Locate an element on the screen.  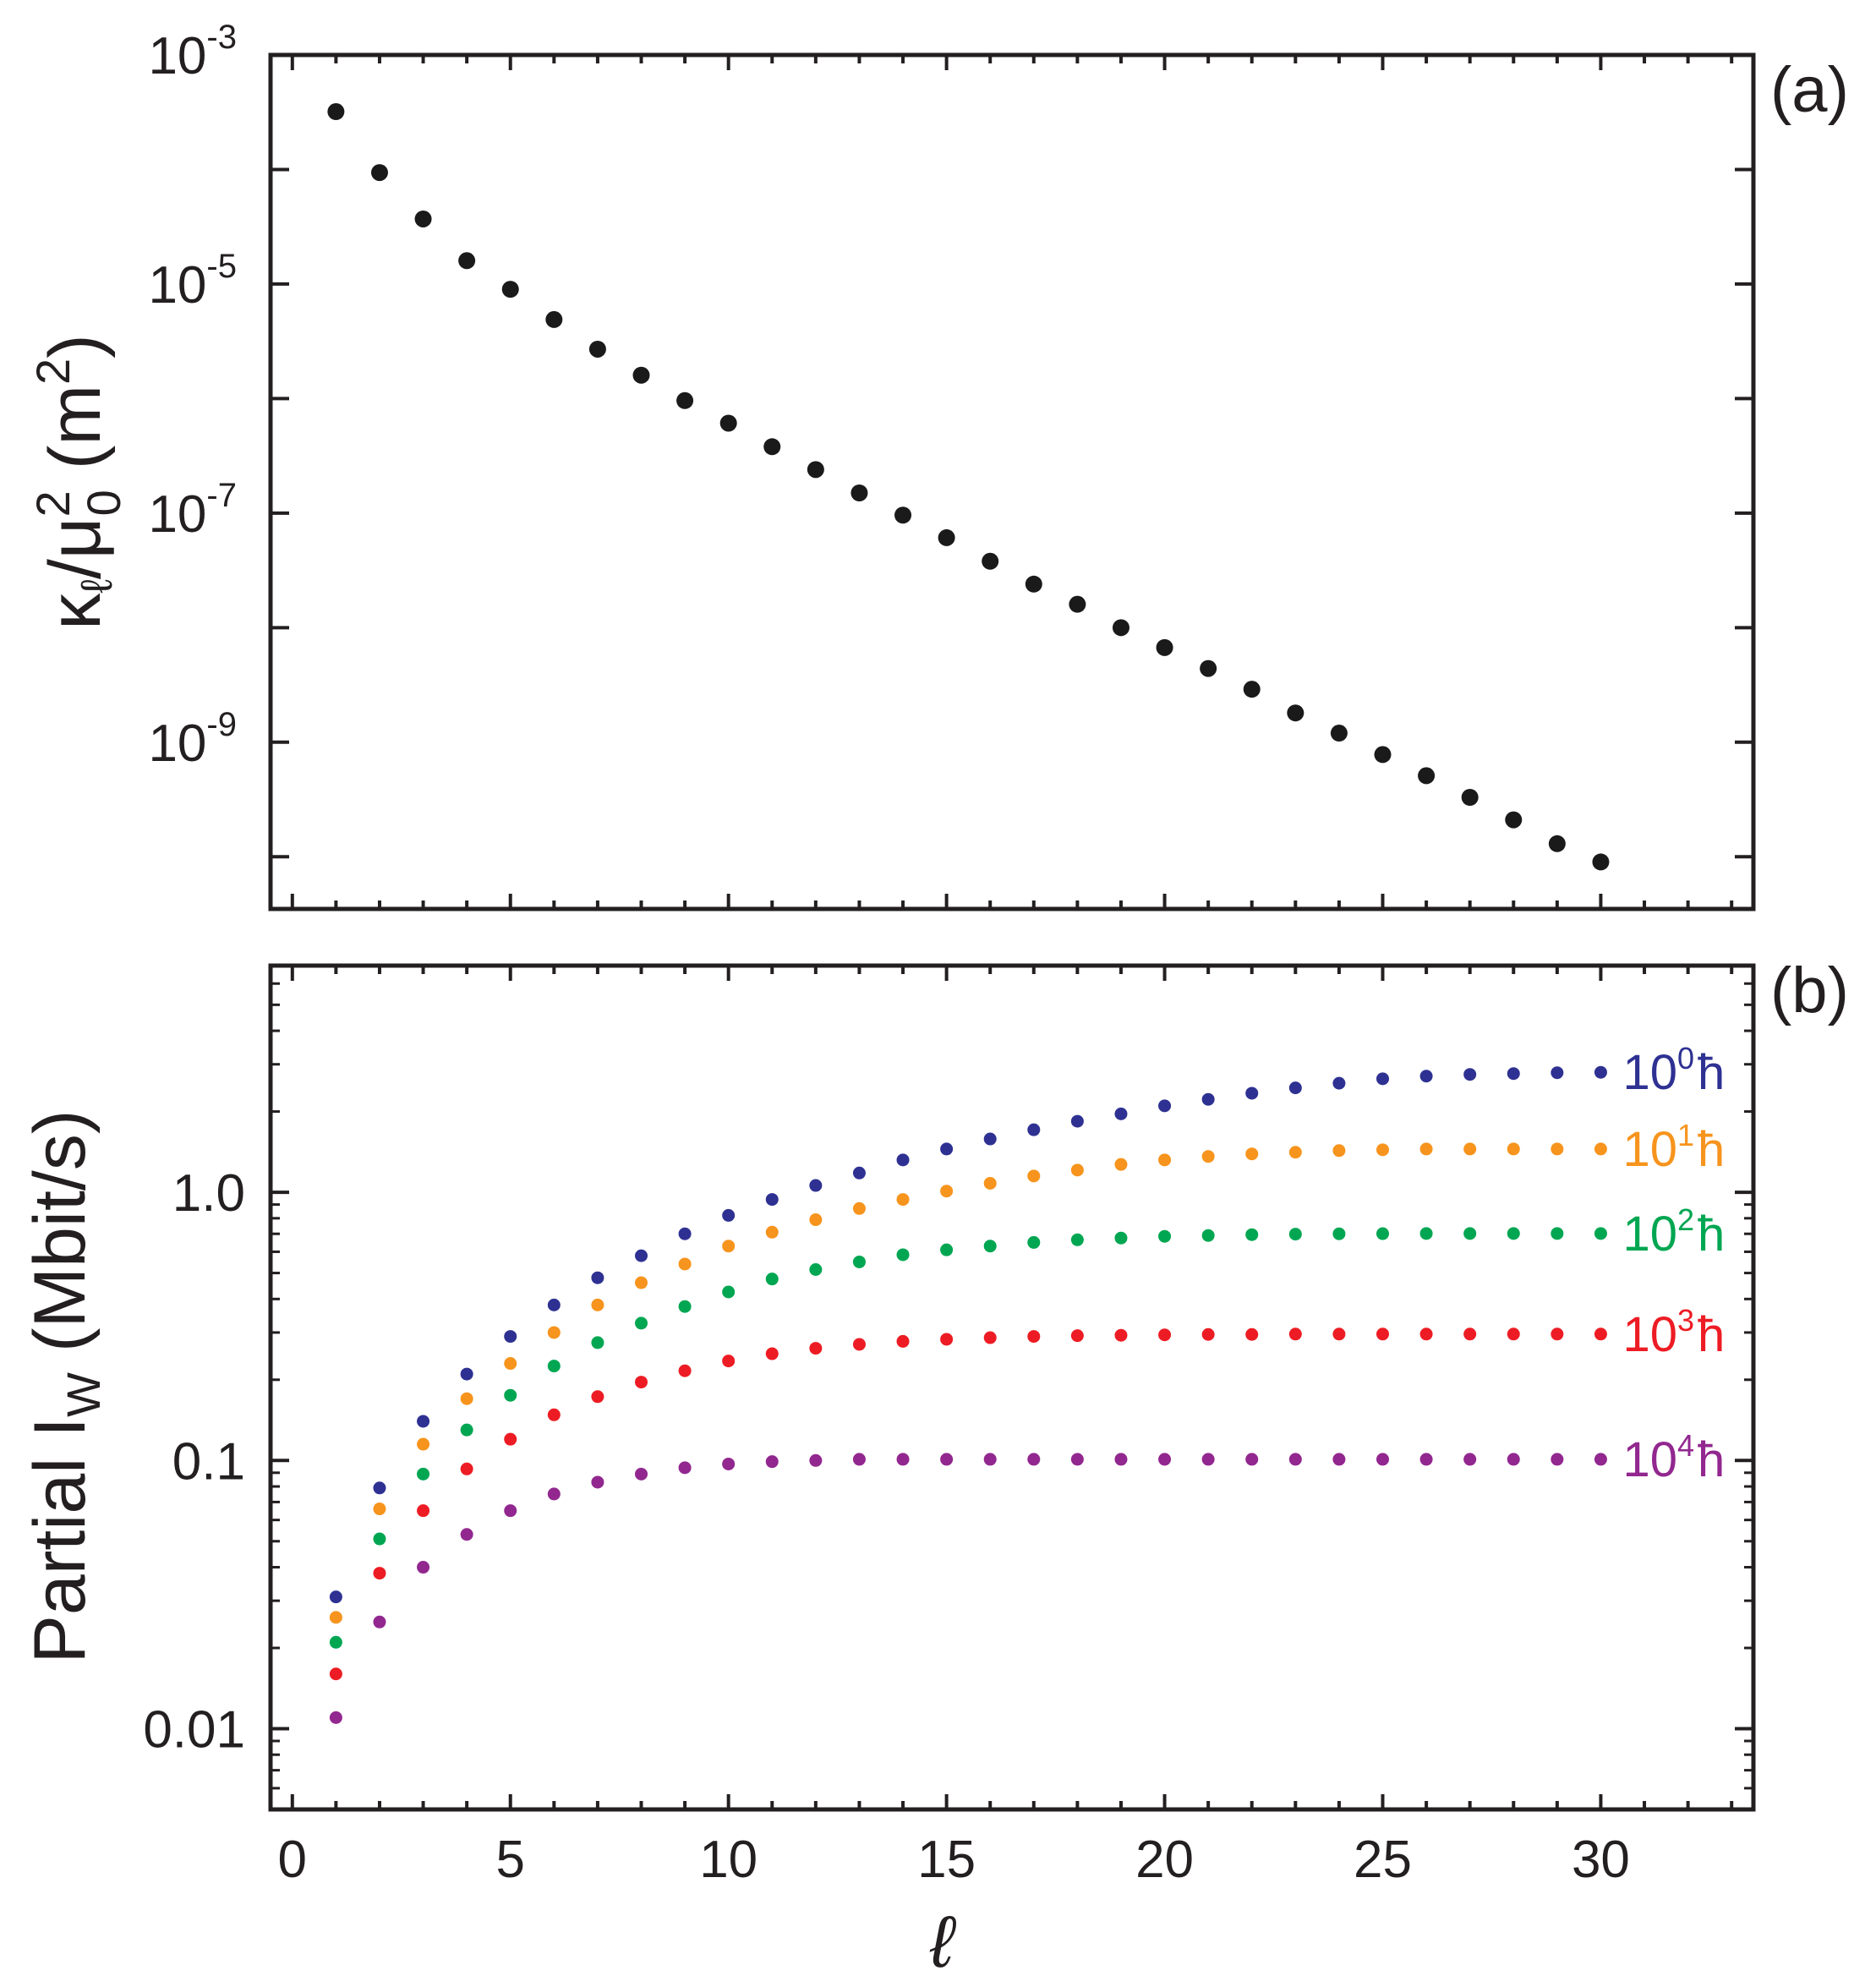
y-tick-exponent: -5 is located at coordinates (221, 266).